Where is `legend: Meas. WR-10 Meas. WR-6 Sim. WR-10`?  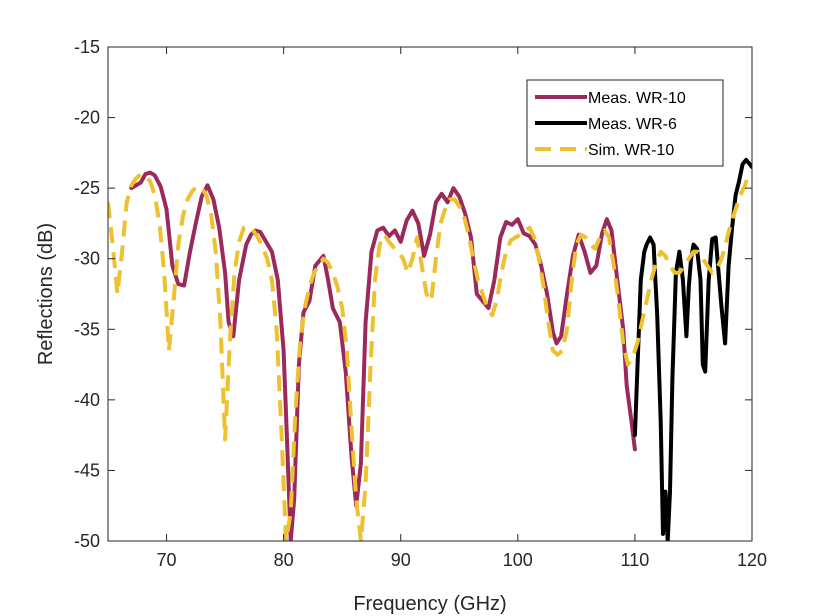
legend: Meas. WR-10 Meas. WR-6 Sim. WR-10 is located at coordinates (625, 123).